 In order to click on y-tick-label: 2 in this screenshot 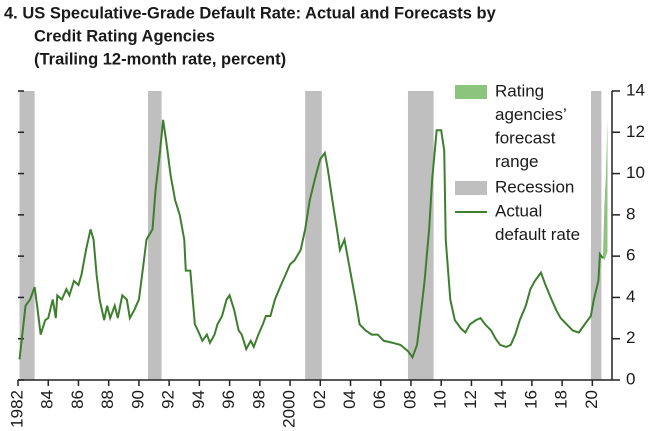, I will do `click(630, 337)`.